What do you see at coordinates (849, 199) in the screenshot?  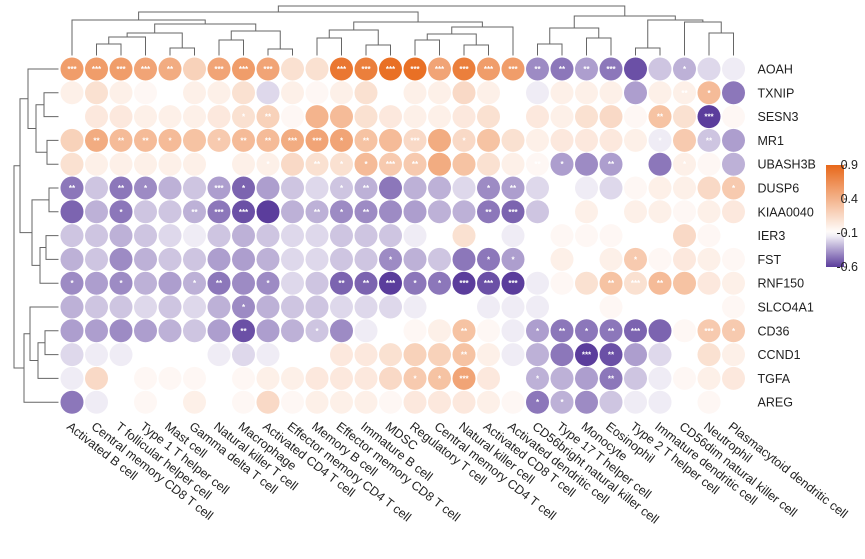 I see `colorbar-tick-label: 0.4` at bounding box center [849, 199].